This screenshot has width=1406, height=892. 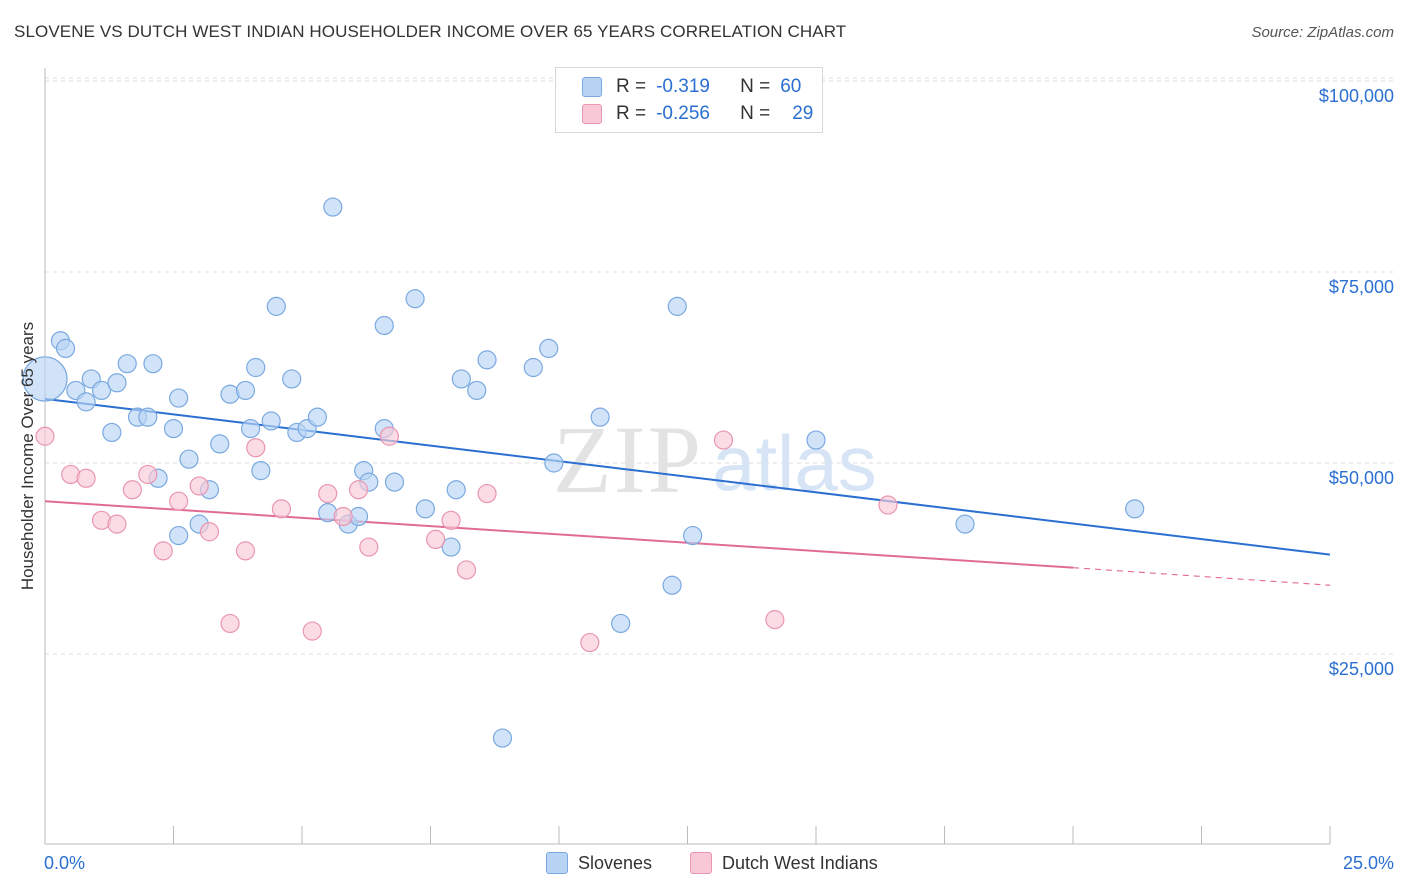 What do you see at coordinates (27, 456) in the screenshot?
I see `y-axis-label: Householder Income Over 65 years` at bounding box center [27, 456].